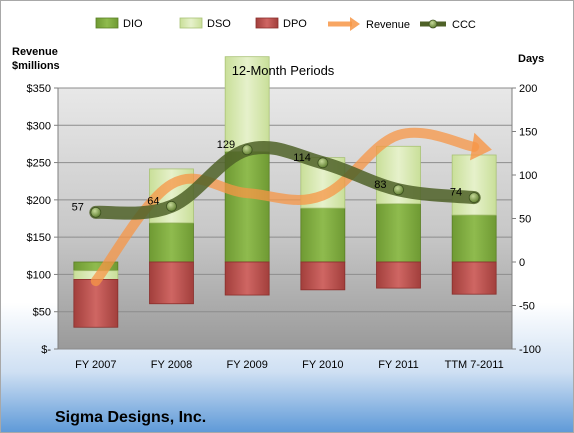  What do you see at coordinates (39, 164) in the screenshot?
I see `left-tick-label: $250` at bounding box center [39, 164].